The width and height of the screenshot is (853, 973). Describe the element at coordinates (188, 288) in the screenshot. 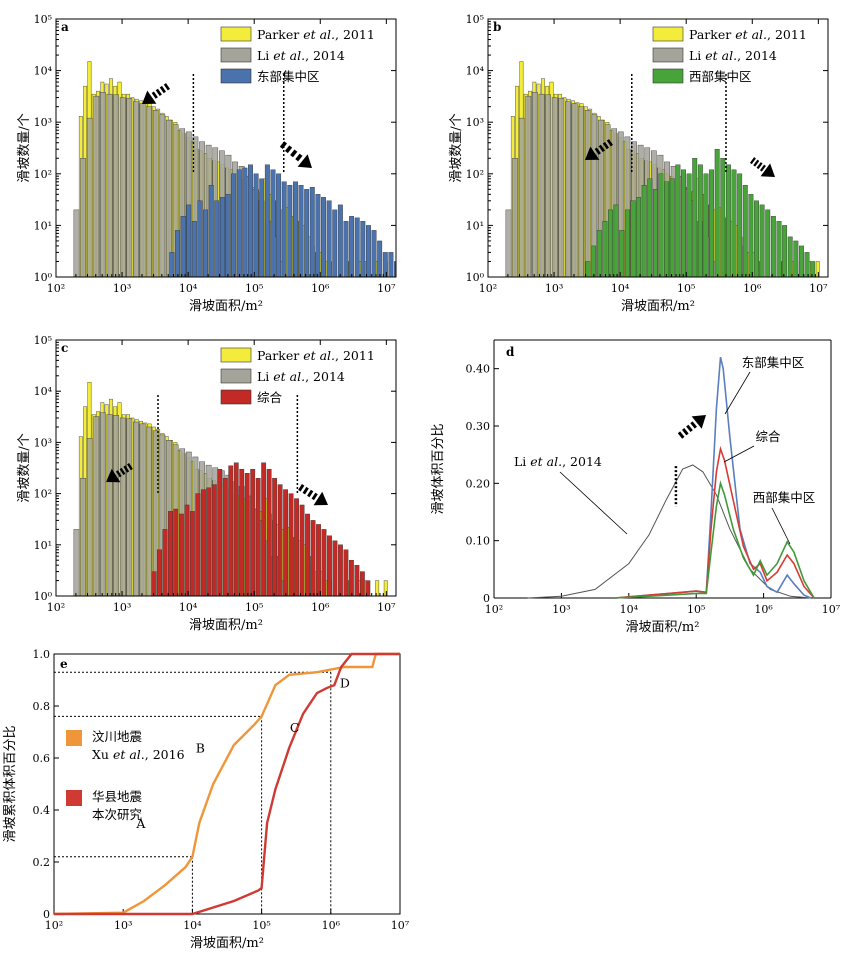

I see `x-tick-label: 10⁴` at that location.